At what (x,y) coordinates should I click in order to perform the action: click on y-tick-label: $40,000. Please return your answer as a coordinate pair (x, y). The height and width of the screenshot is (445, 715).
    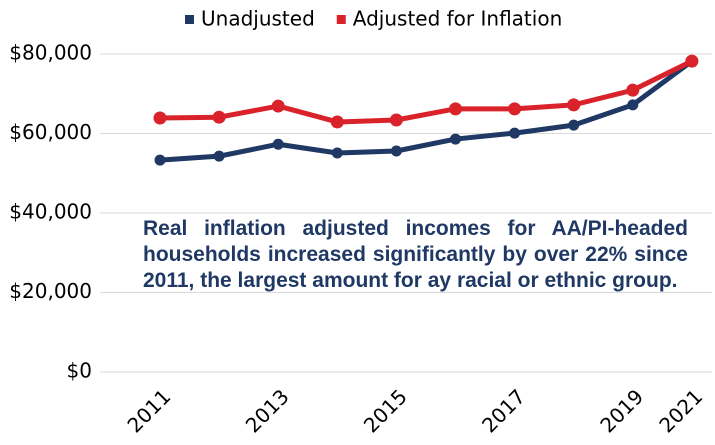
    Looking at the image, I should click on (50, 212).